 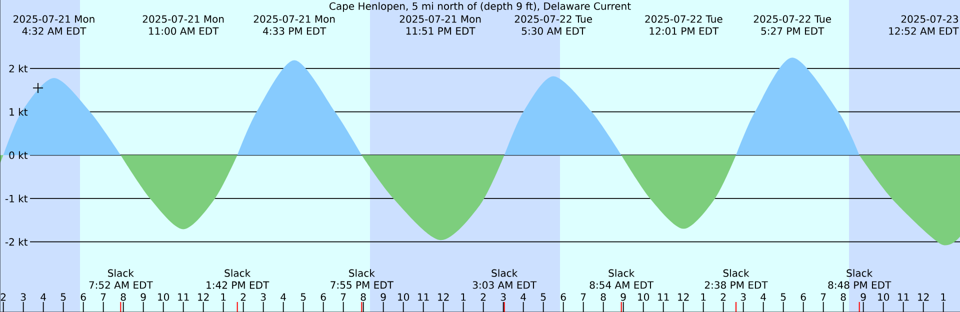 I want to click on annotation: 8:48 PM EDT, so click(x=860, y=285).